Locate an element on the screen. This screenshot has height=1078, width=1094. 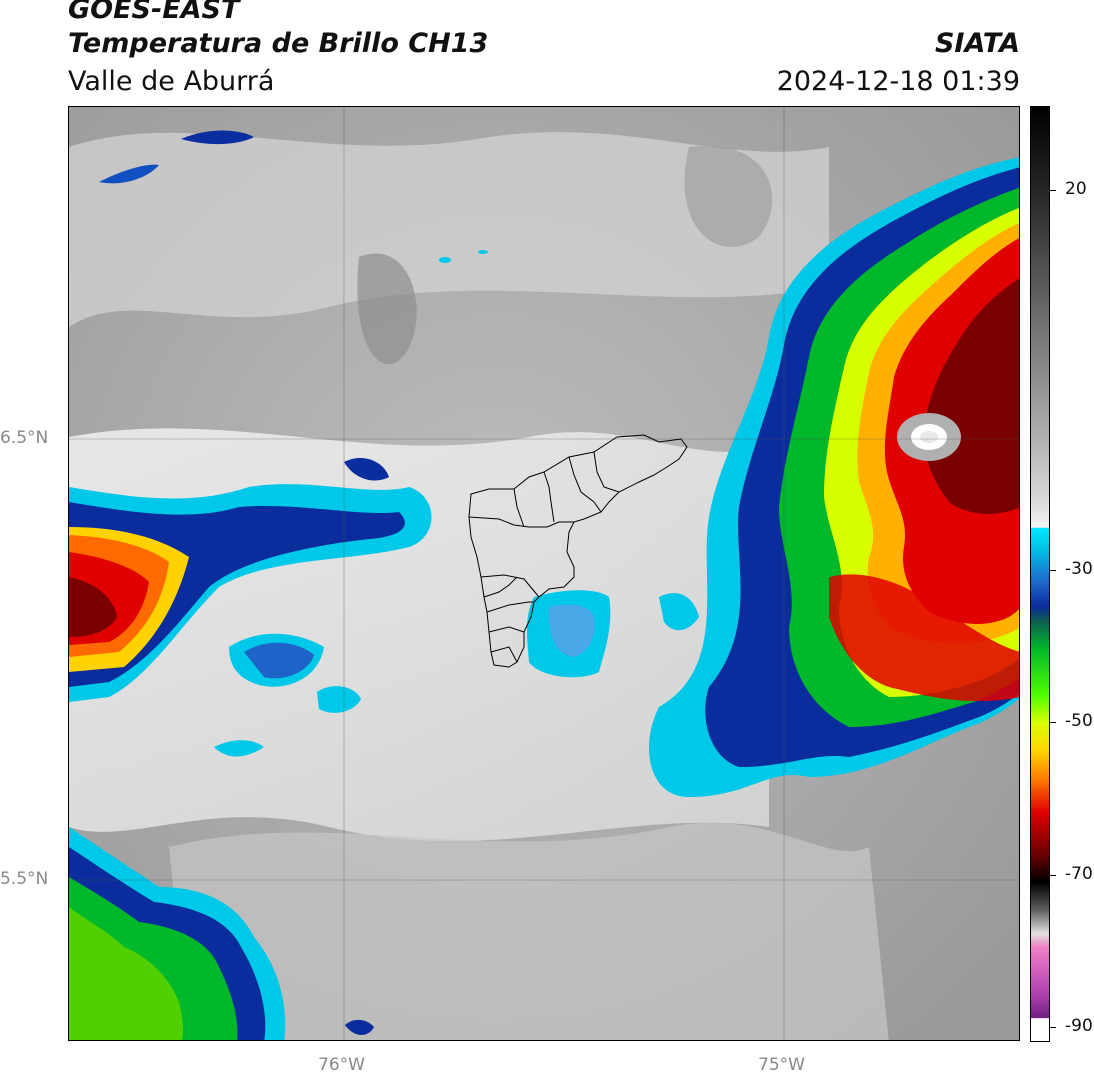
lat-label-5-5n: 5.5°N is located at coordinates (24, 879).